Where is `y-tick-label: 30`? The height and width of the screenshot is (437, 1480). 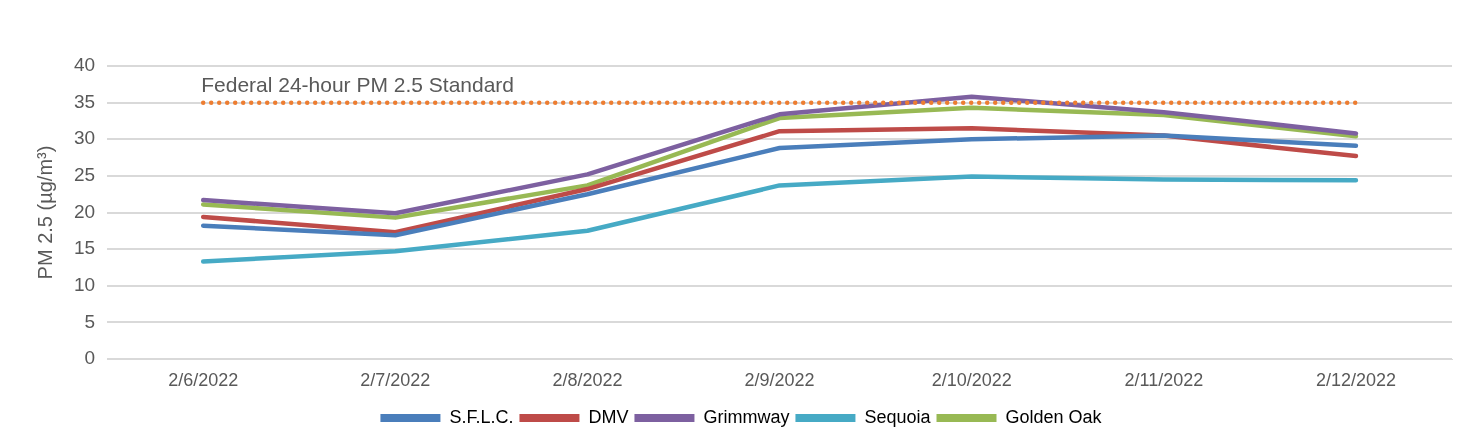
y-tick-label: 30 is located at coordinates (84, 138).